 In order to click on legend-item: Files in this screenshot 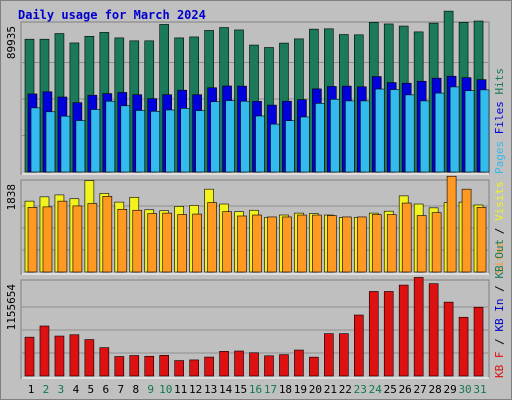, I will do `click(499, 121)`.